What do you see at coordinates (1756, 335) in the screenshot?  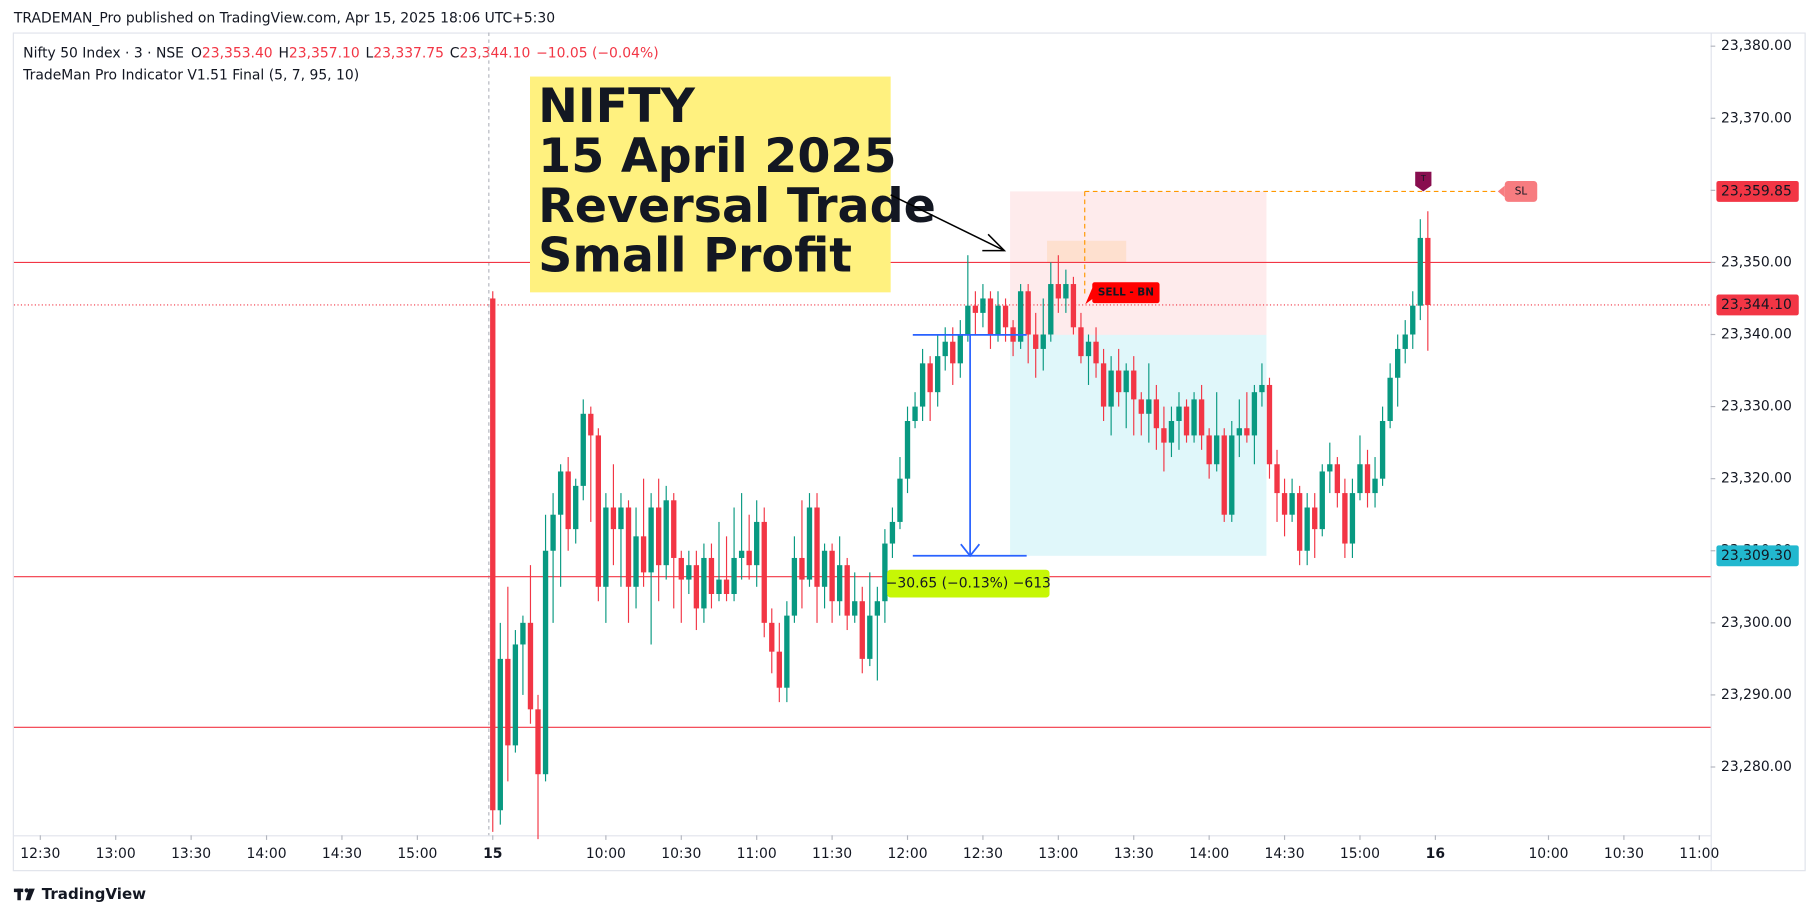 I see `y-tick-label: 23,340.00` at bounding box center [1756, 335].